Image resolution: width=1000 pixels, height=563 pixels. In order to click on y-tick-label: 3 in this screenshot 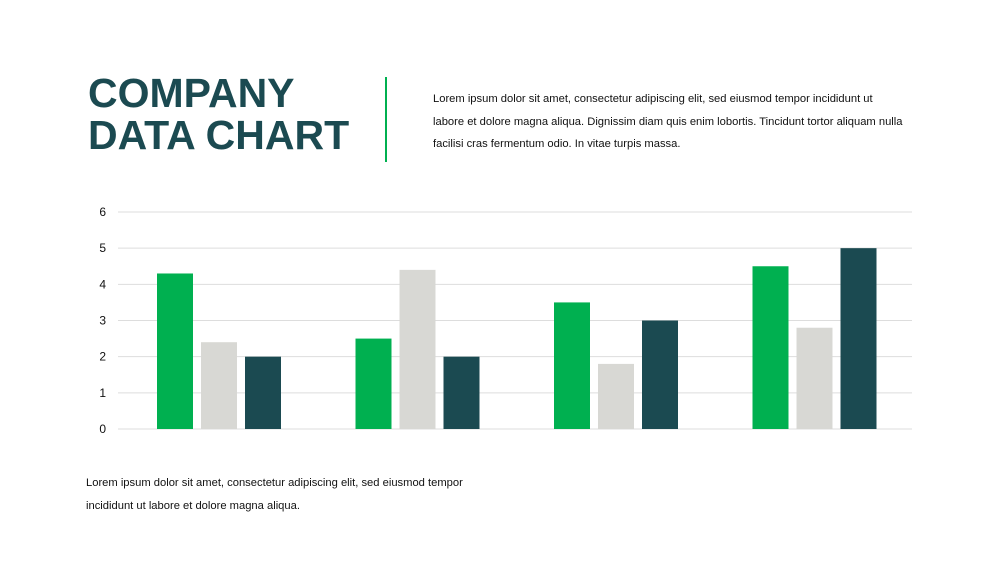, I will do `click(102, 321)`.